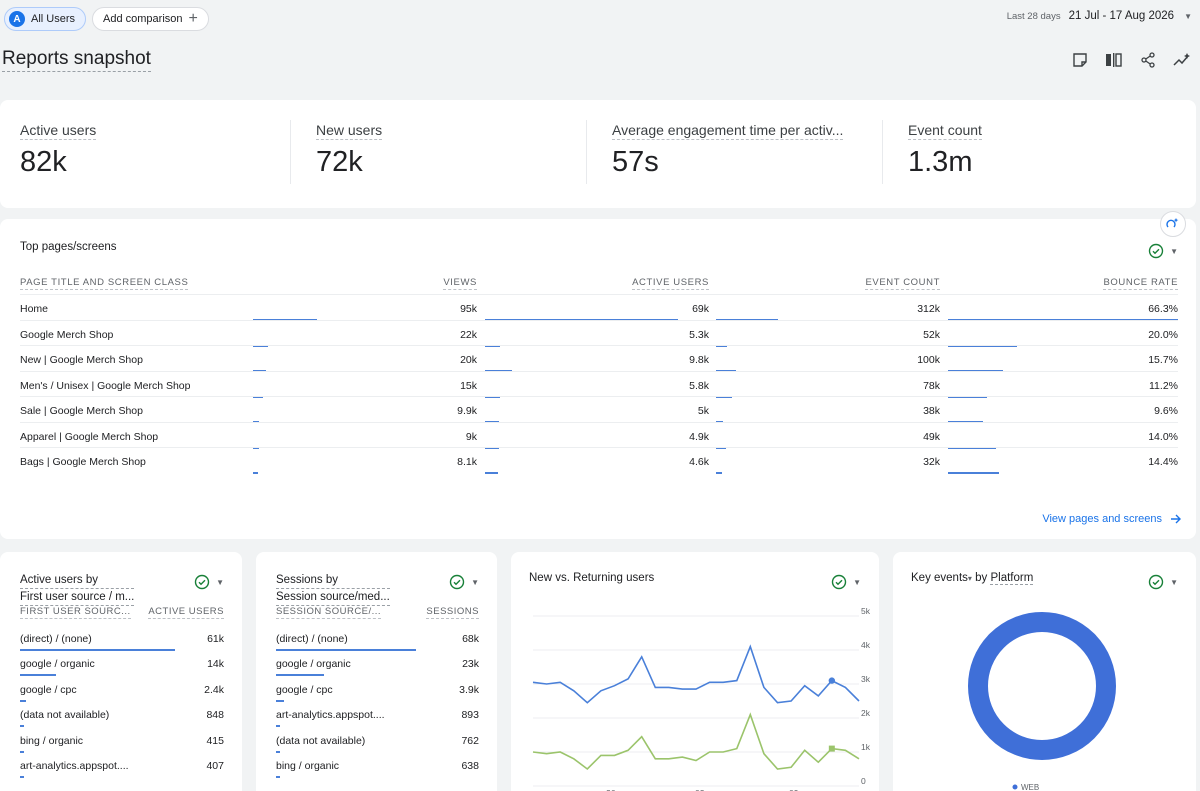 The image size is (1200, 791). Describe the element at coordinates (460, 283) in the screenshot. I see `column-header-views: VIEWS` at that location.